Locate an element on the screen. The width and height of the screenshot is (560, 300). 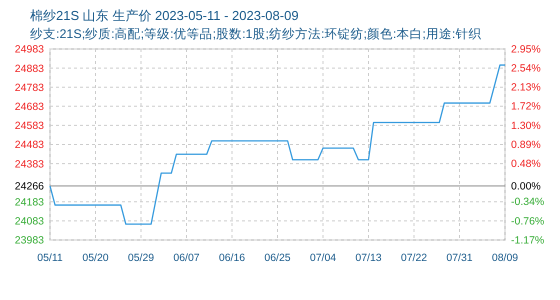
x-tick-label: 08/09 is located at coordinates (505, 258).